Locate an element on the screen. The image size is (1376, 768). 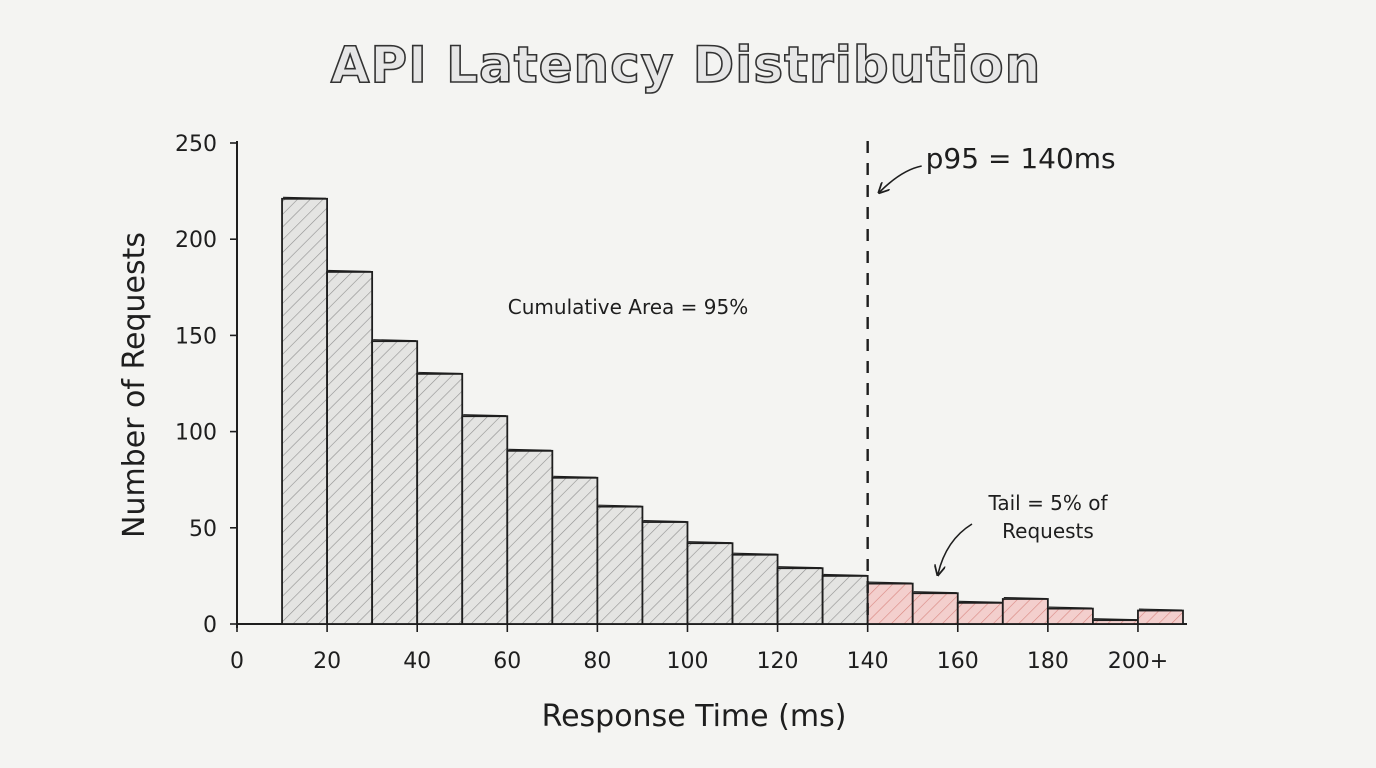
x-tick-label: 180 is located at coordinates (1048, 661).